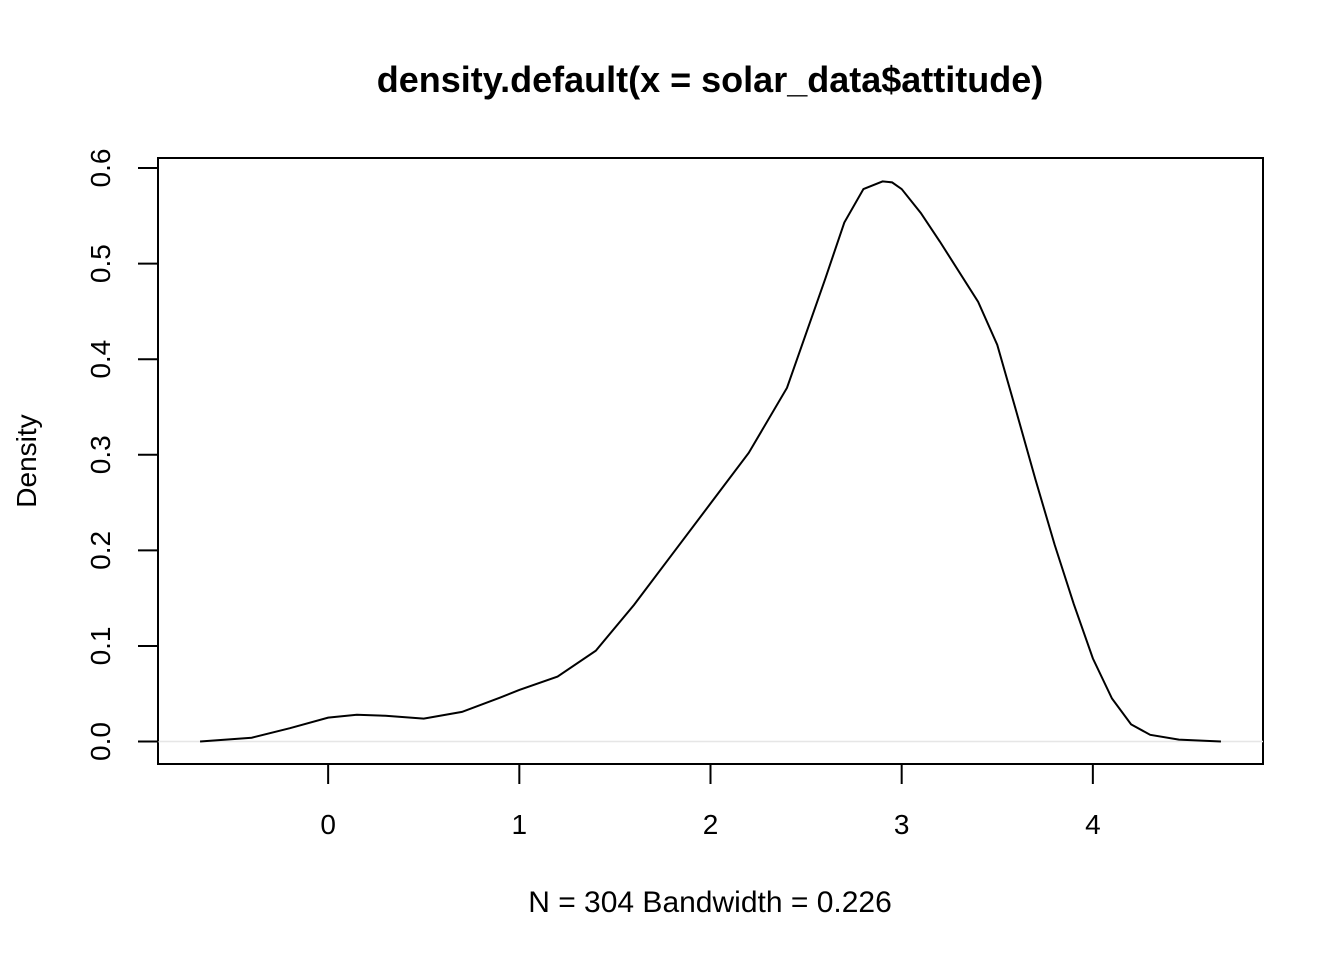  I want to click on x-tick-label: 4, so click(1093, 824).